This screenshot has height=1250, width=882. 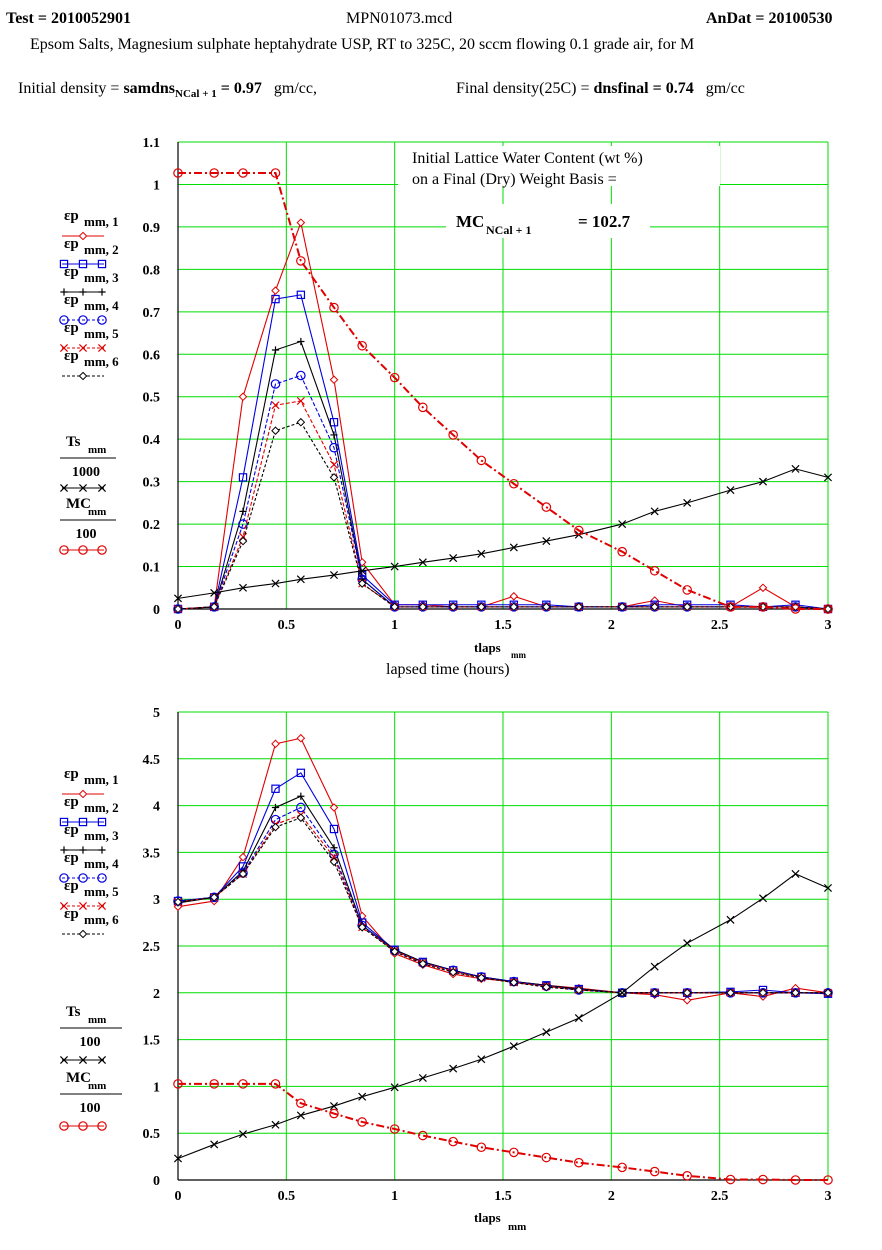 What do you see at coordinates (470, 221) in the screenshot?
I see `annotation-mc-var: MC` at bounding box center [470, 221].